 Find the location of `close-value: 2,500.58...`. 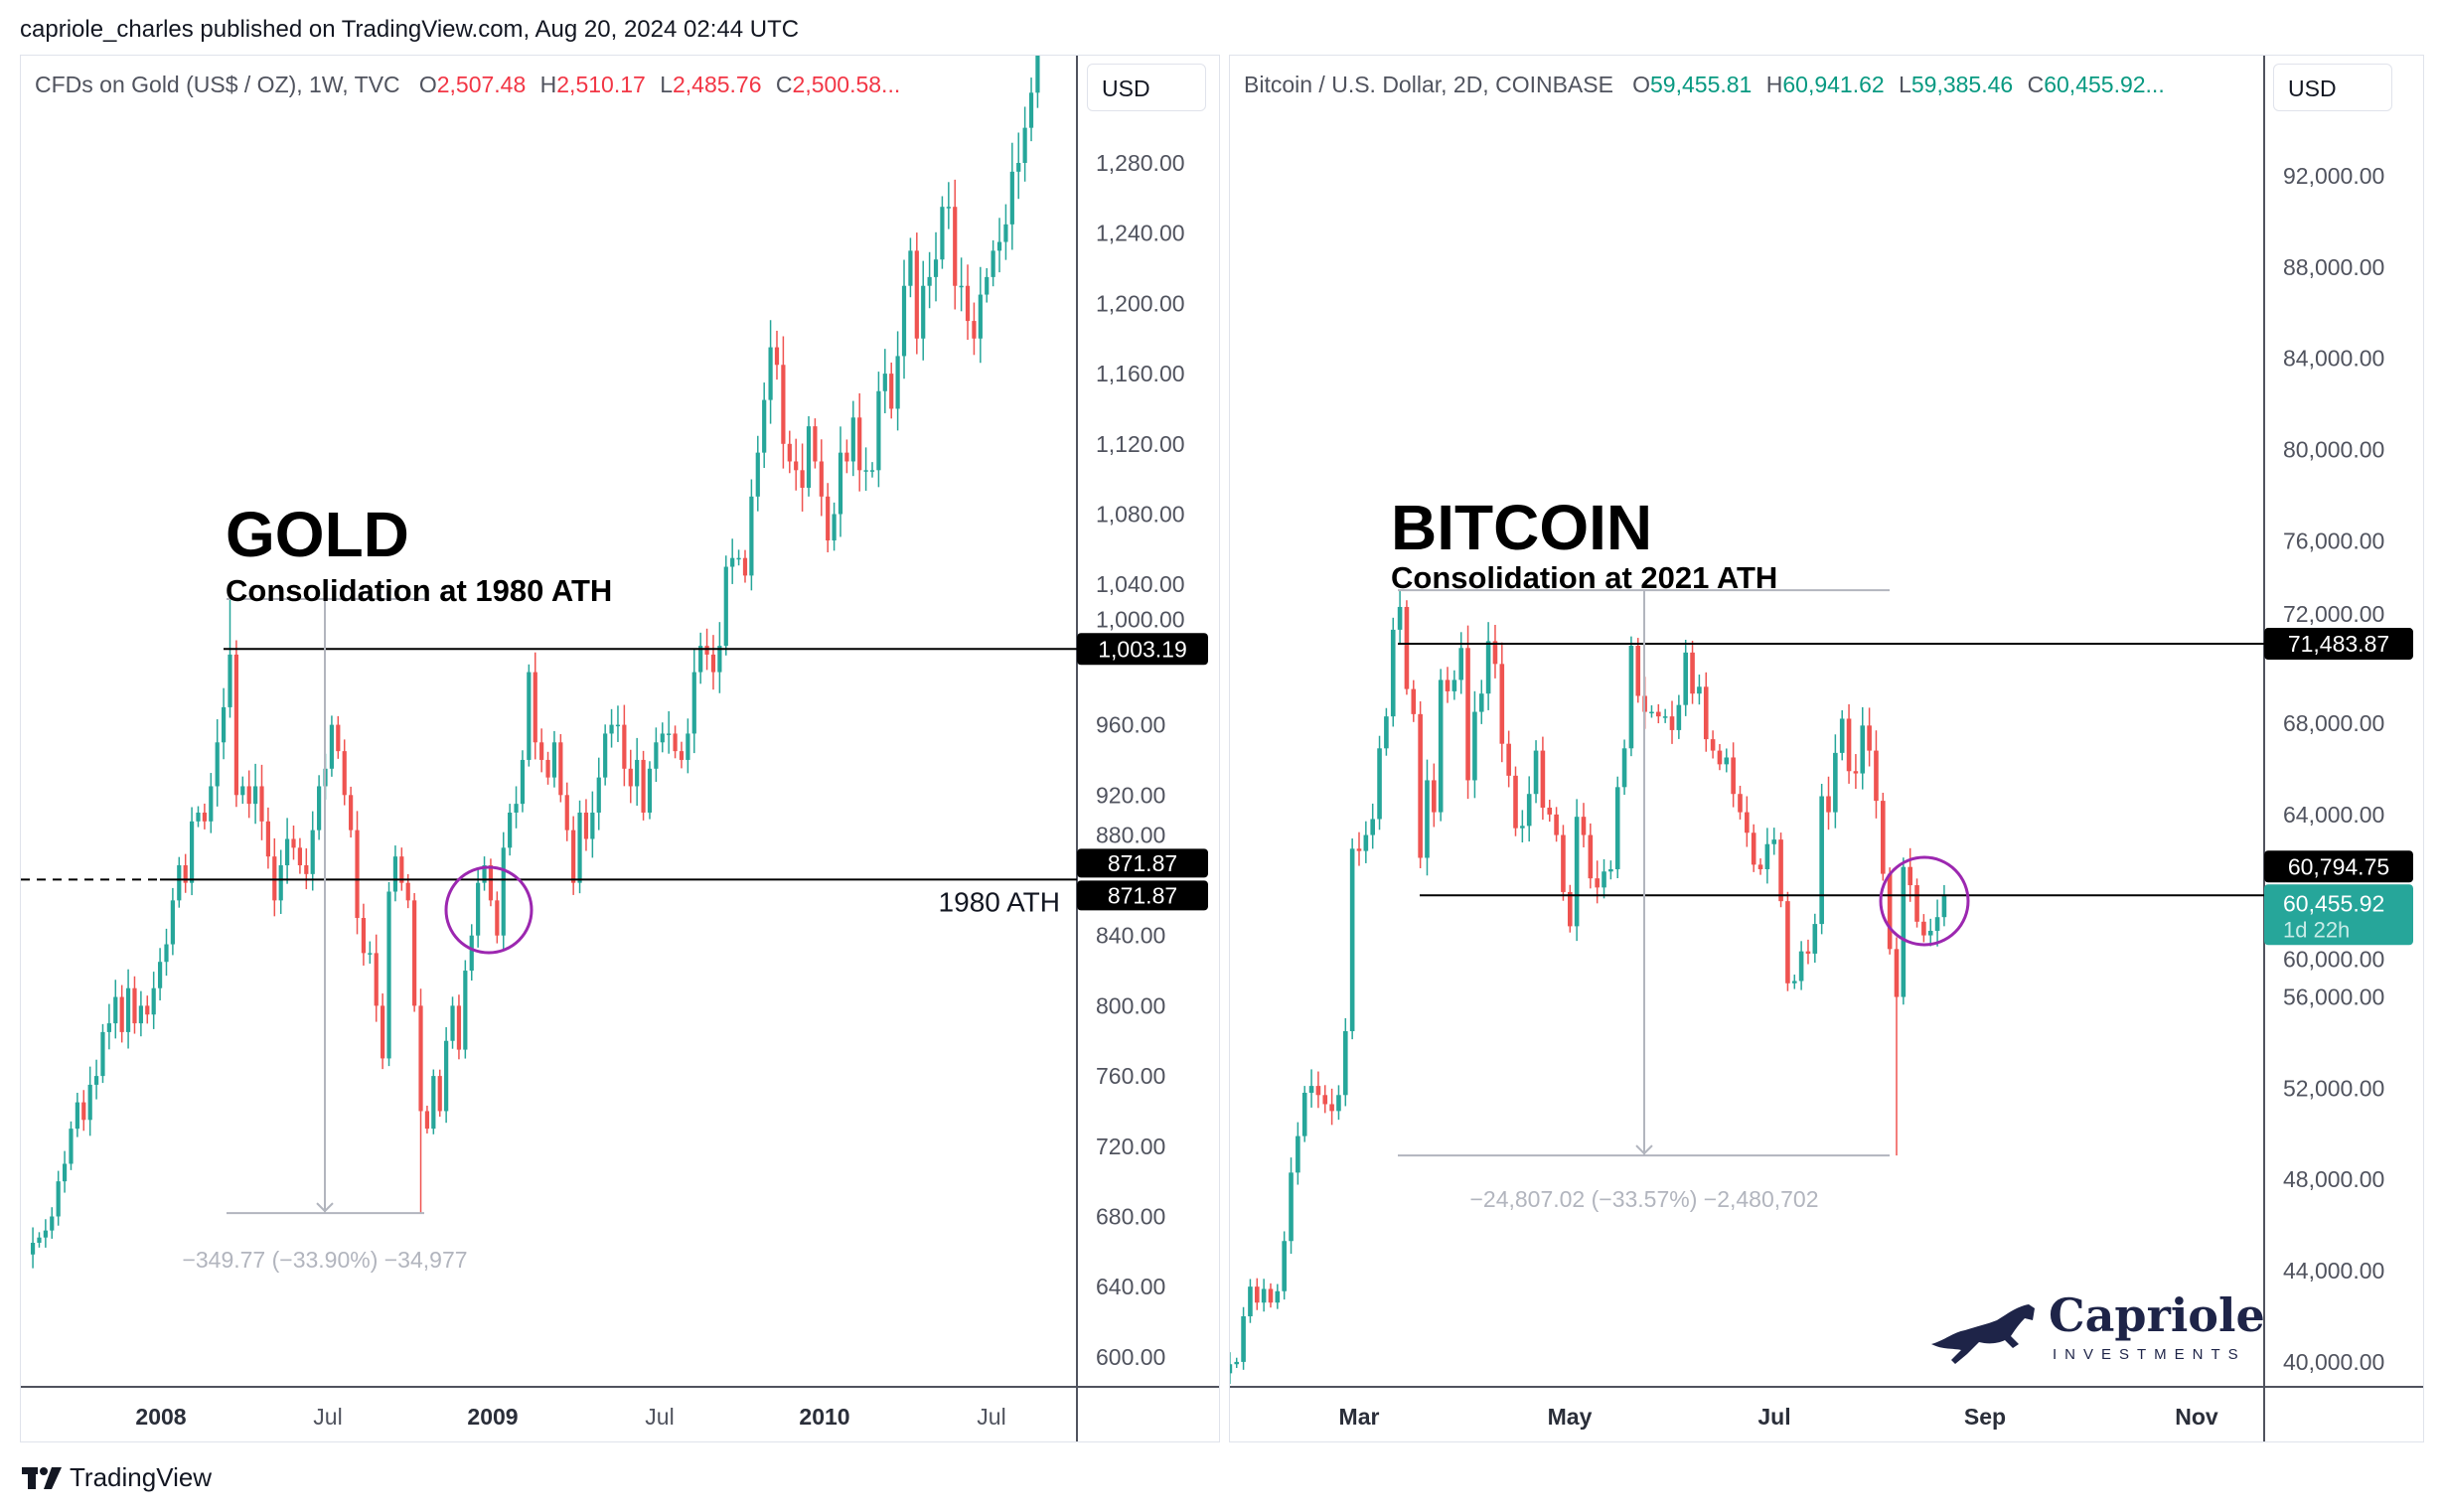

close-value: 2,500.58... is located at coordinates (846, 84).